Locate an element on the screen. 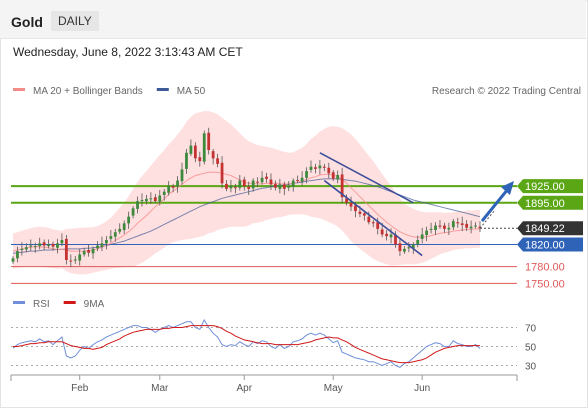 The image size is (588, 408). rsi-ma9-line is located at coordinates (246, 344).